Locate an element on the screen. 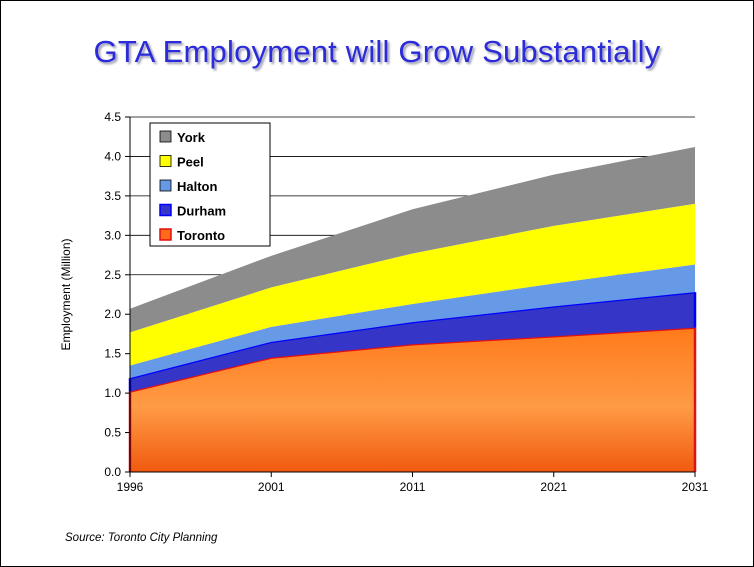 This screenshot has height=567, width=754. x-tick-label: 2021 is located at coordinates (553, 487).